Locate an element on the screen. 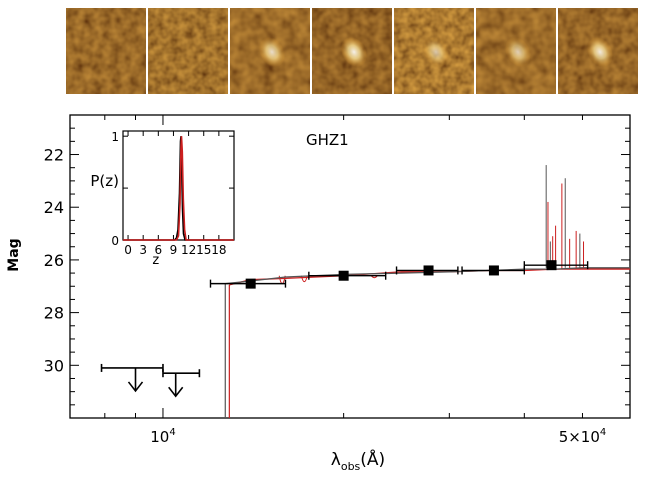  inset-x-tick-label: 9 is located at coordinates (174, 250).